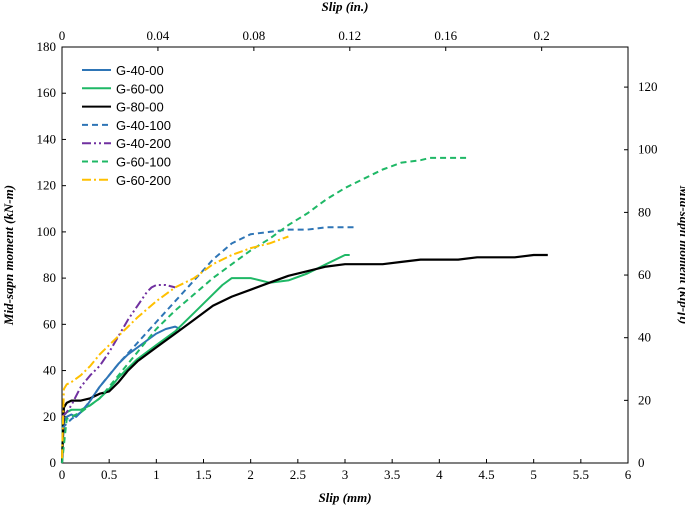 Image resolution: width=685 pixels, height=508 pixels. Describe the element at coordinates (298, 474) in the screenshot. I see `x-tick-label: 2.5` at that location.